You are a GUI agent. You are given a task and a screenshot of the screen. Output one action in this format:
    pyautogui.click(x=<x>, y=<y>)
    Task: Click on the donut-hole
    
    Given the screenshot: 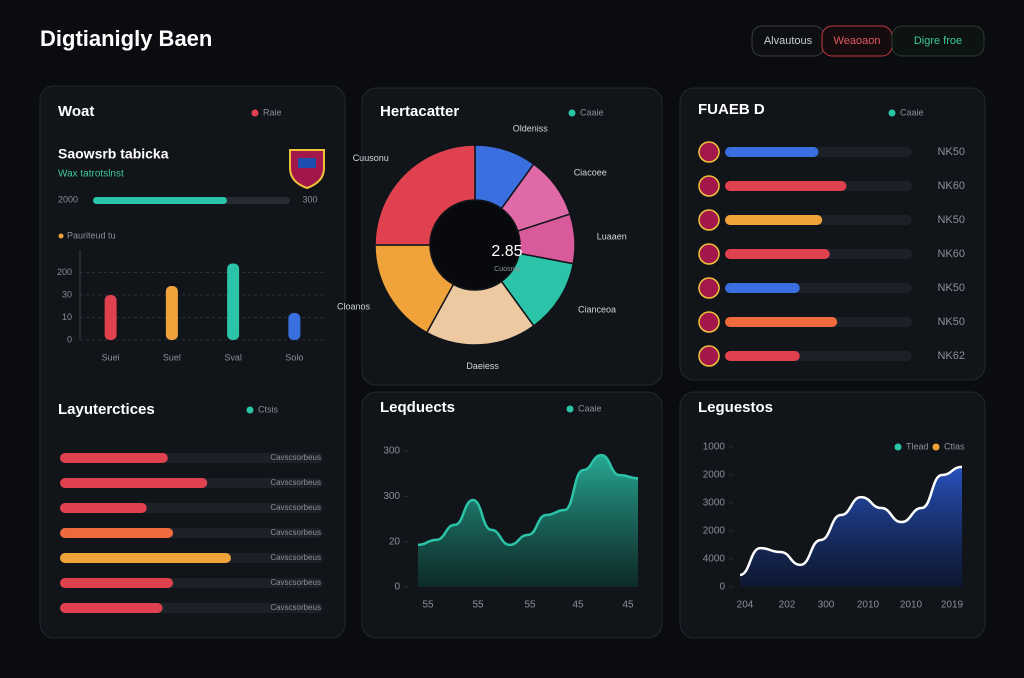 What is the action you would take?
    pyautogui.click(x=475, y=245)
    